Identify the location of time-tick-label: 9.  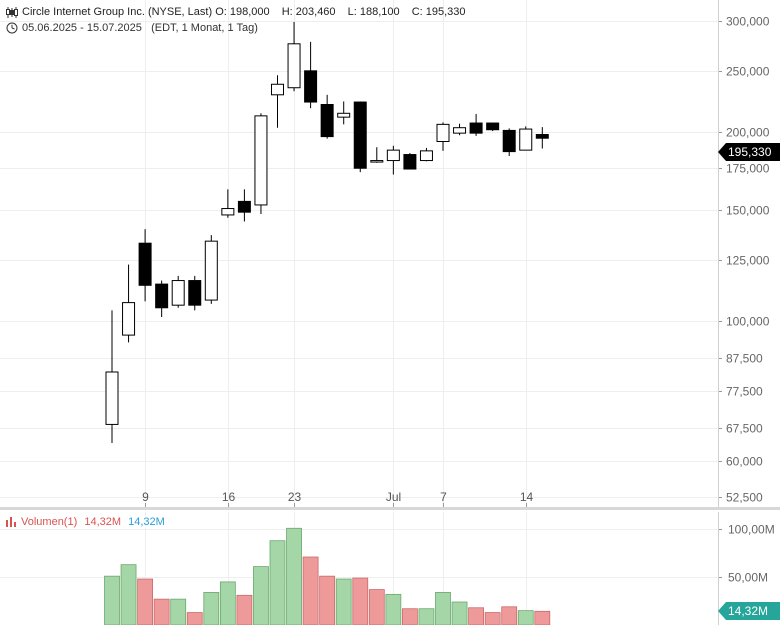
(145, 497).